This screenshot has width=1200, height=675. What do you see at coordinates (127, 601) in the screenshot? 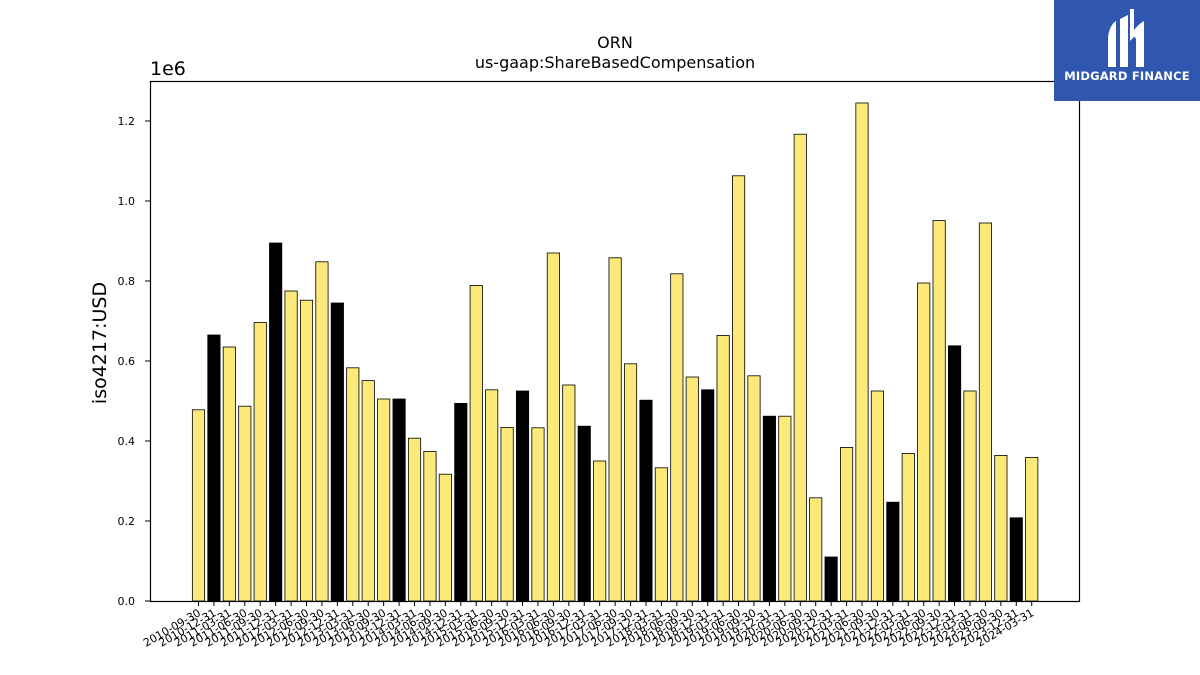
I see `y-tick-label: 0.0` at bounding box center [127, 601].